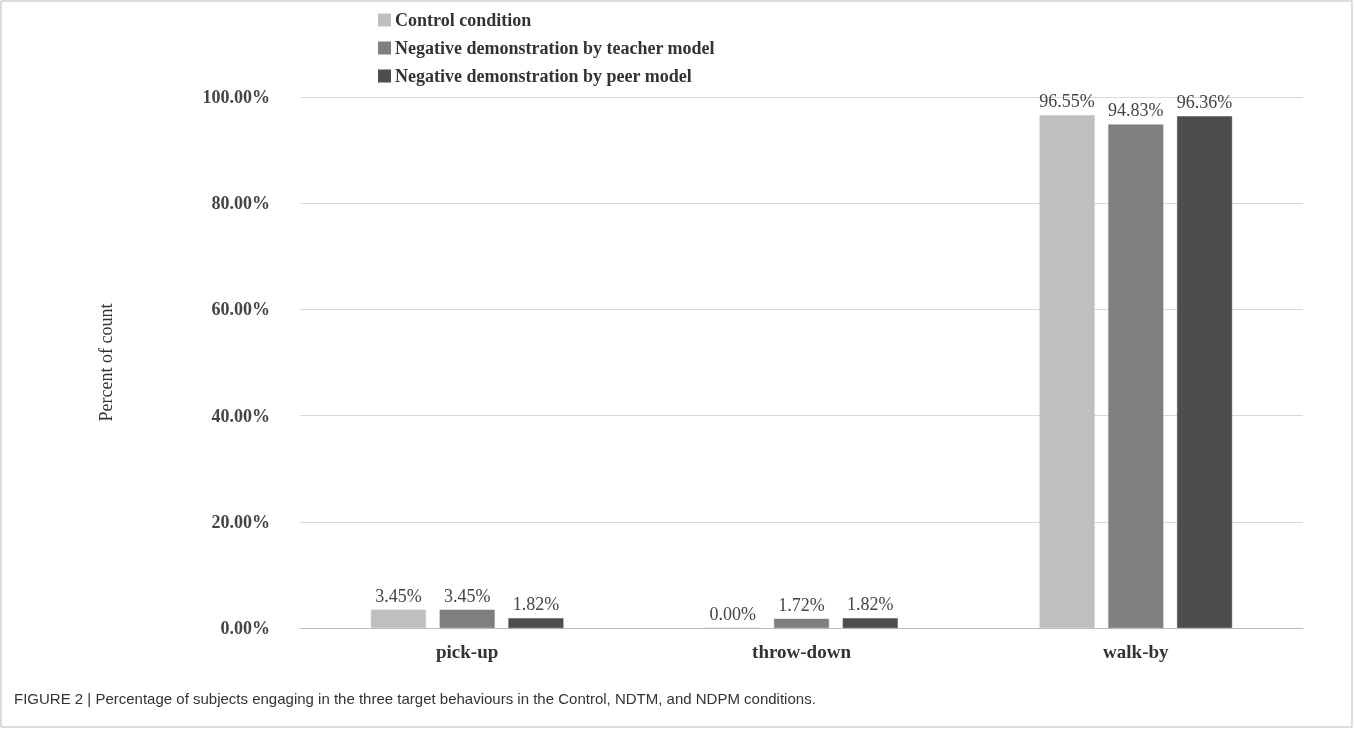  Describe the element at coordinates (802, 651) in the screenshot. I see `x-tick-label: throw-down` at that location.